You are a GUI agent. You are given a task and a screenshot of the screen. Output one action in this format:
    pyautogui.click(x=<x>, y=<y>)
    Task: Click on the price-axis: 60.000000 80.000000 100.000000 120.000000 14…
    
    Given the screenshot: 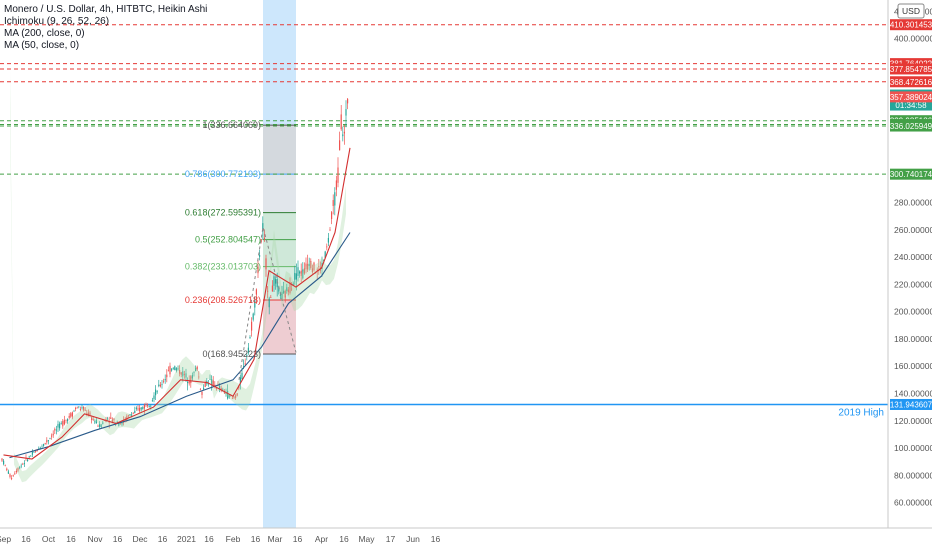 What is the action you would take?
    pyautogui.click(x=909, y=264)
    